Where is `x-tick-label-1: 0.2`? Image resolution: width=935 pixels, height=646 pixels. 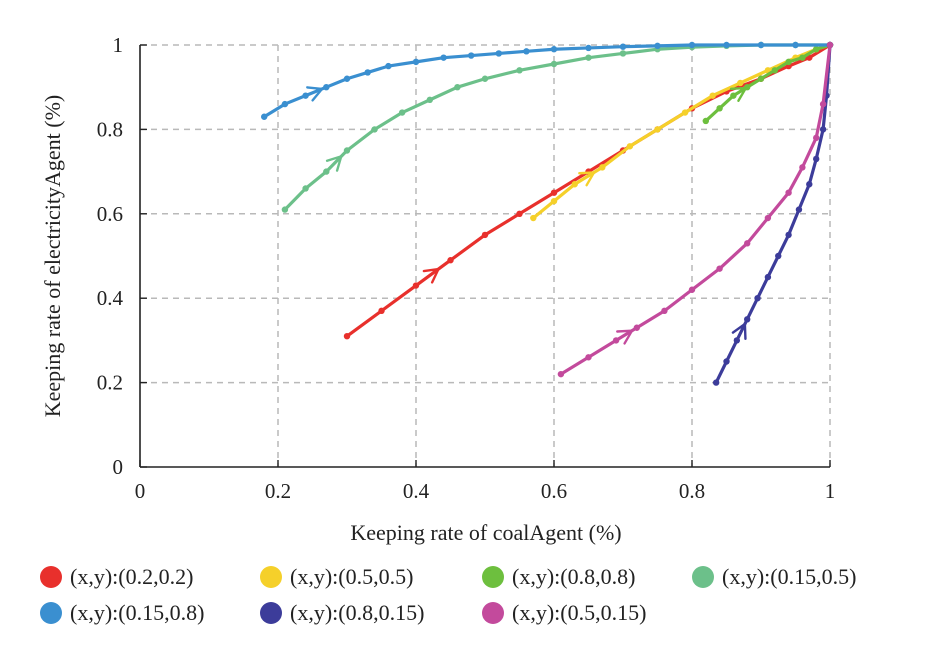
x-tick-label-1: 0.2 is located at coordinates (278, 491).